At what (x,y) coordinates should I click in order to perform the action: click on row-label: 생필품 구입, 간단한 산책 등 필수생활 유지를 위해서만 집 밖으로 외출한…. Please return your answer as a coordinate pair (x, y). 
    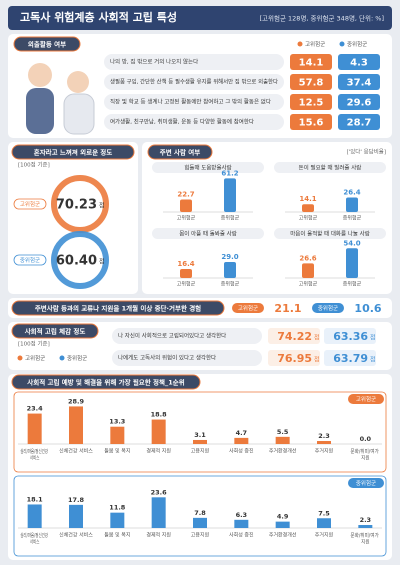
    Looking at the image, I should click on (194, 82).